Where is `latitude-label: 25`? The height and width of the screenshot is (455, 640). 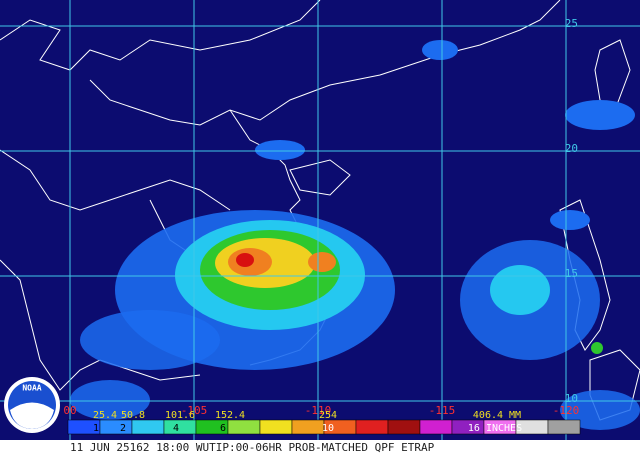
latitude-label: 25 is located at coordinates (571, 23).